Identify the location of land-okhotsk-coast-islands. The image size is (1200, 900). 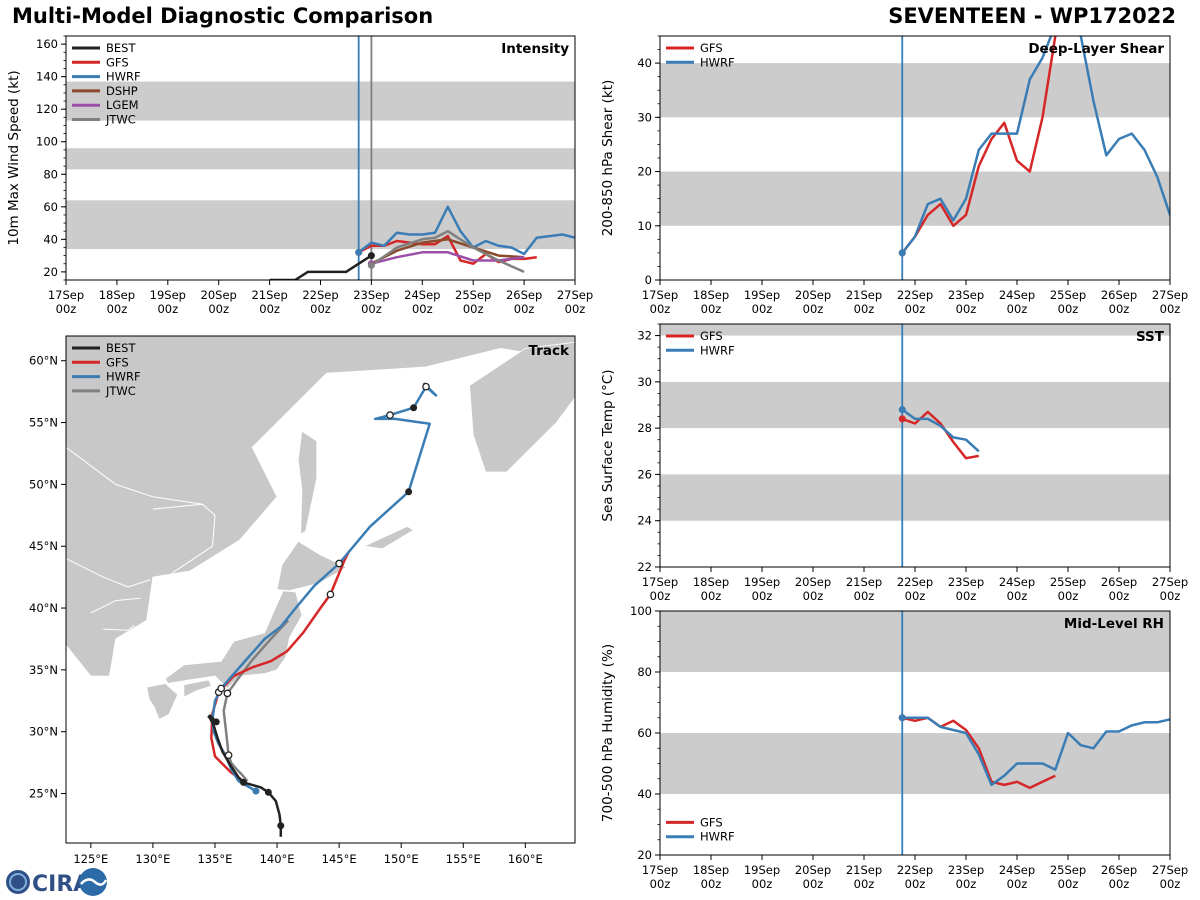
(388, 537).